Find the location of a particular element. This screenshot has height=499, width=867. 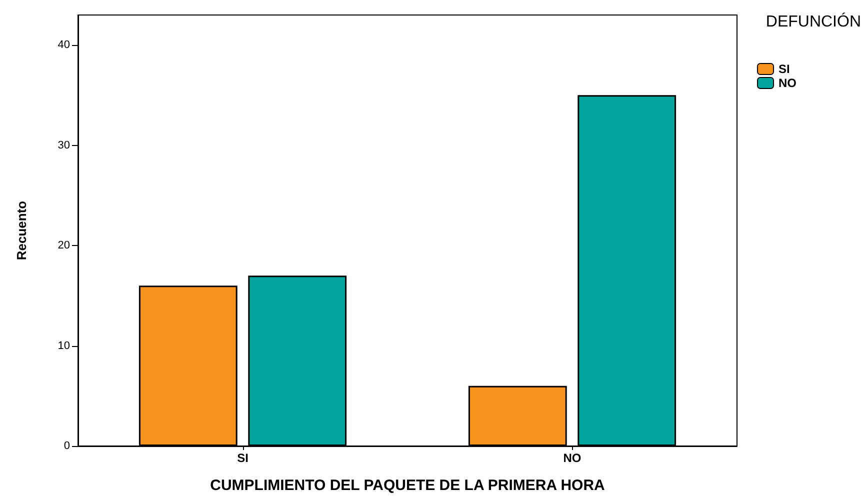

legend-label: SI is located at coordinates (784, 69).